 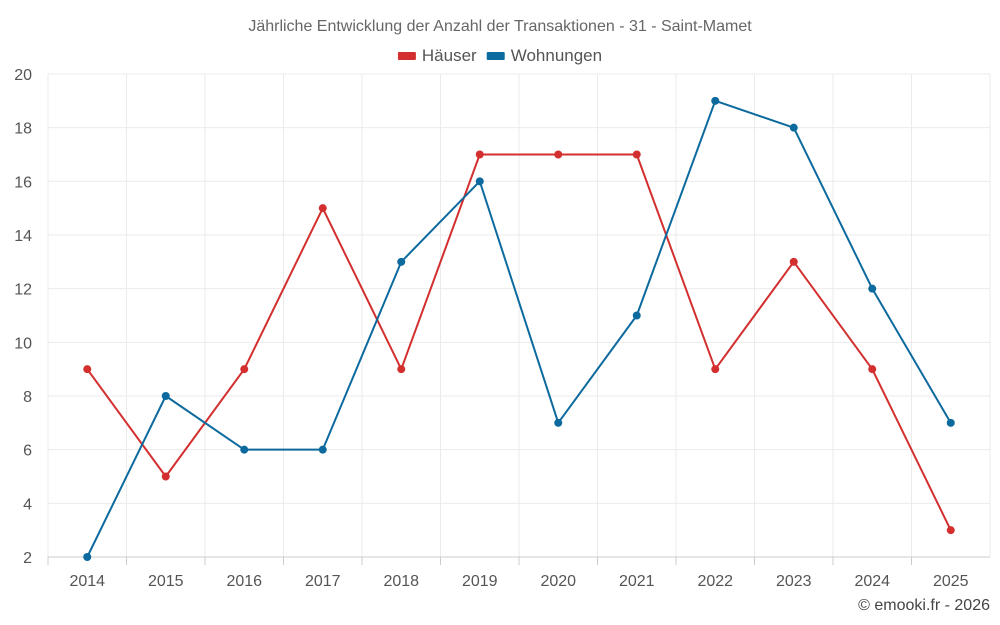 I want to click on x-tick-label: 2020, so click(x=558, y=581).